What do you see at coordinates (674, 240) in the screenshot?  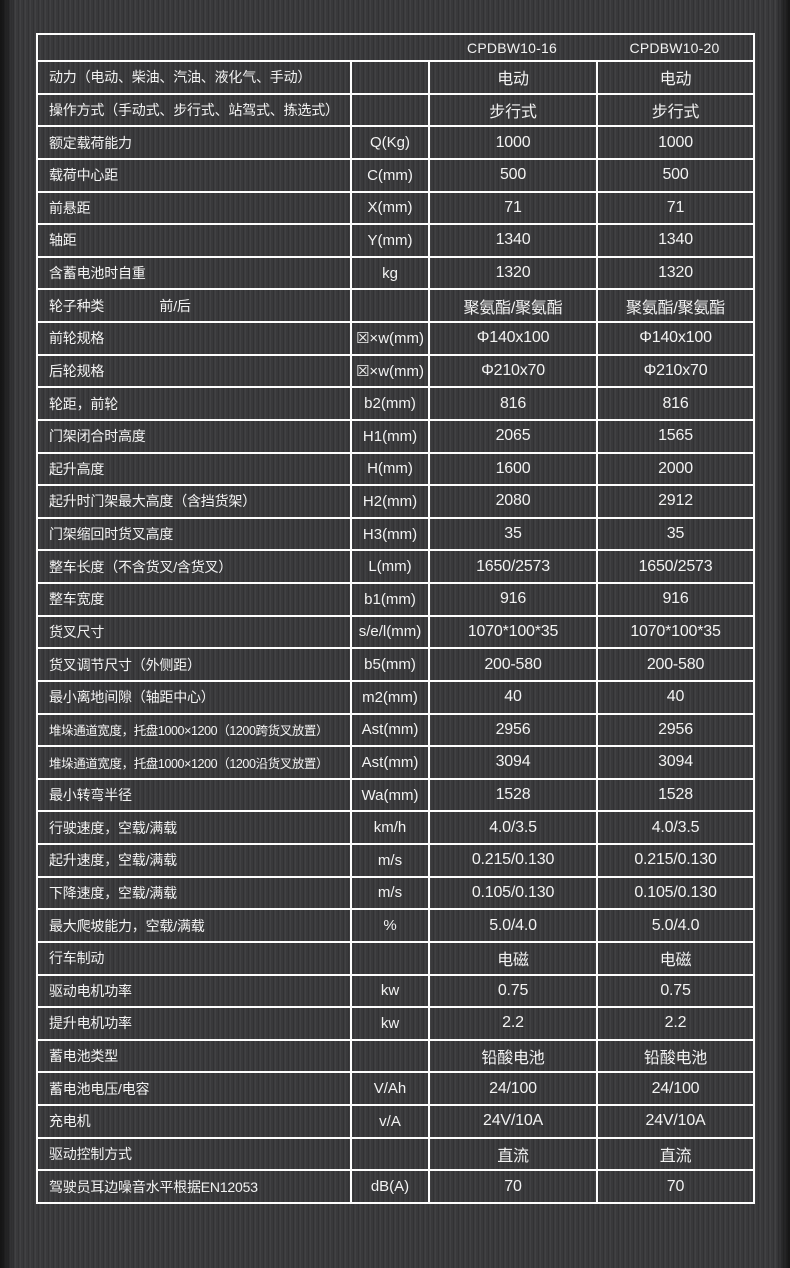 I see `row-value-2: 1340` at bounding box center [674, 240].